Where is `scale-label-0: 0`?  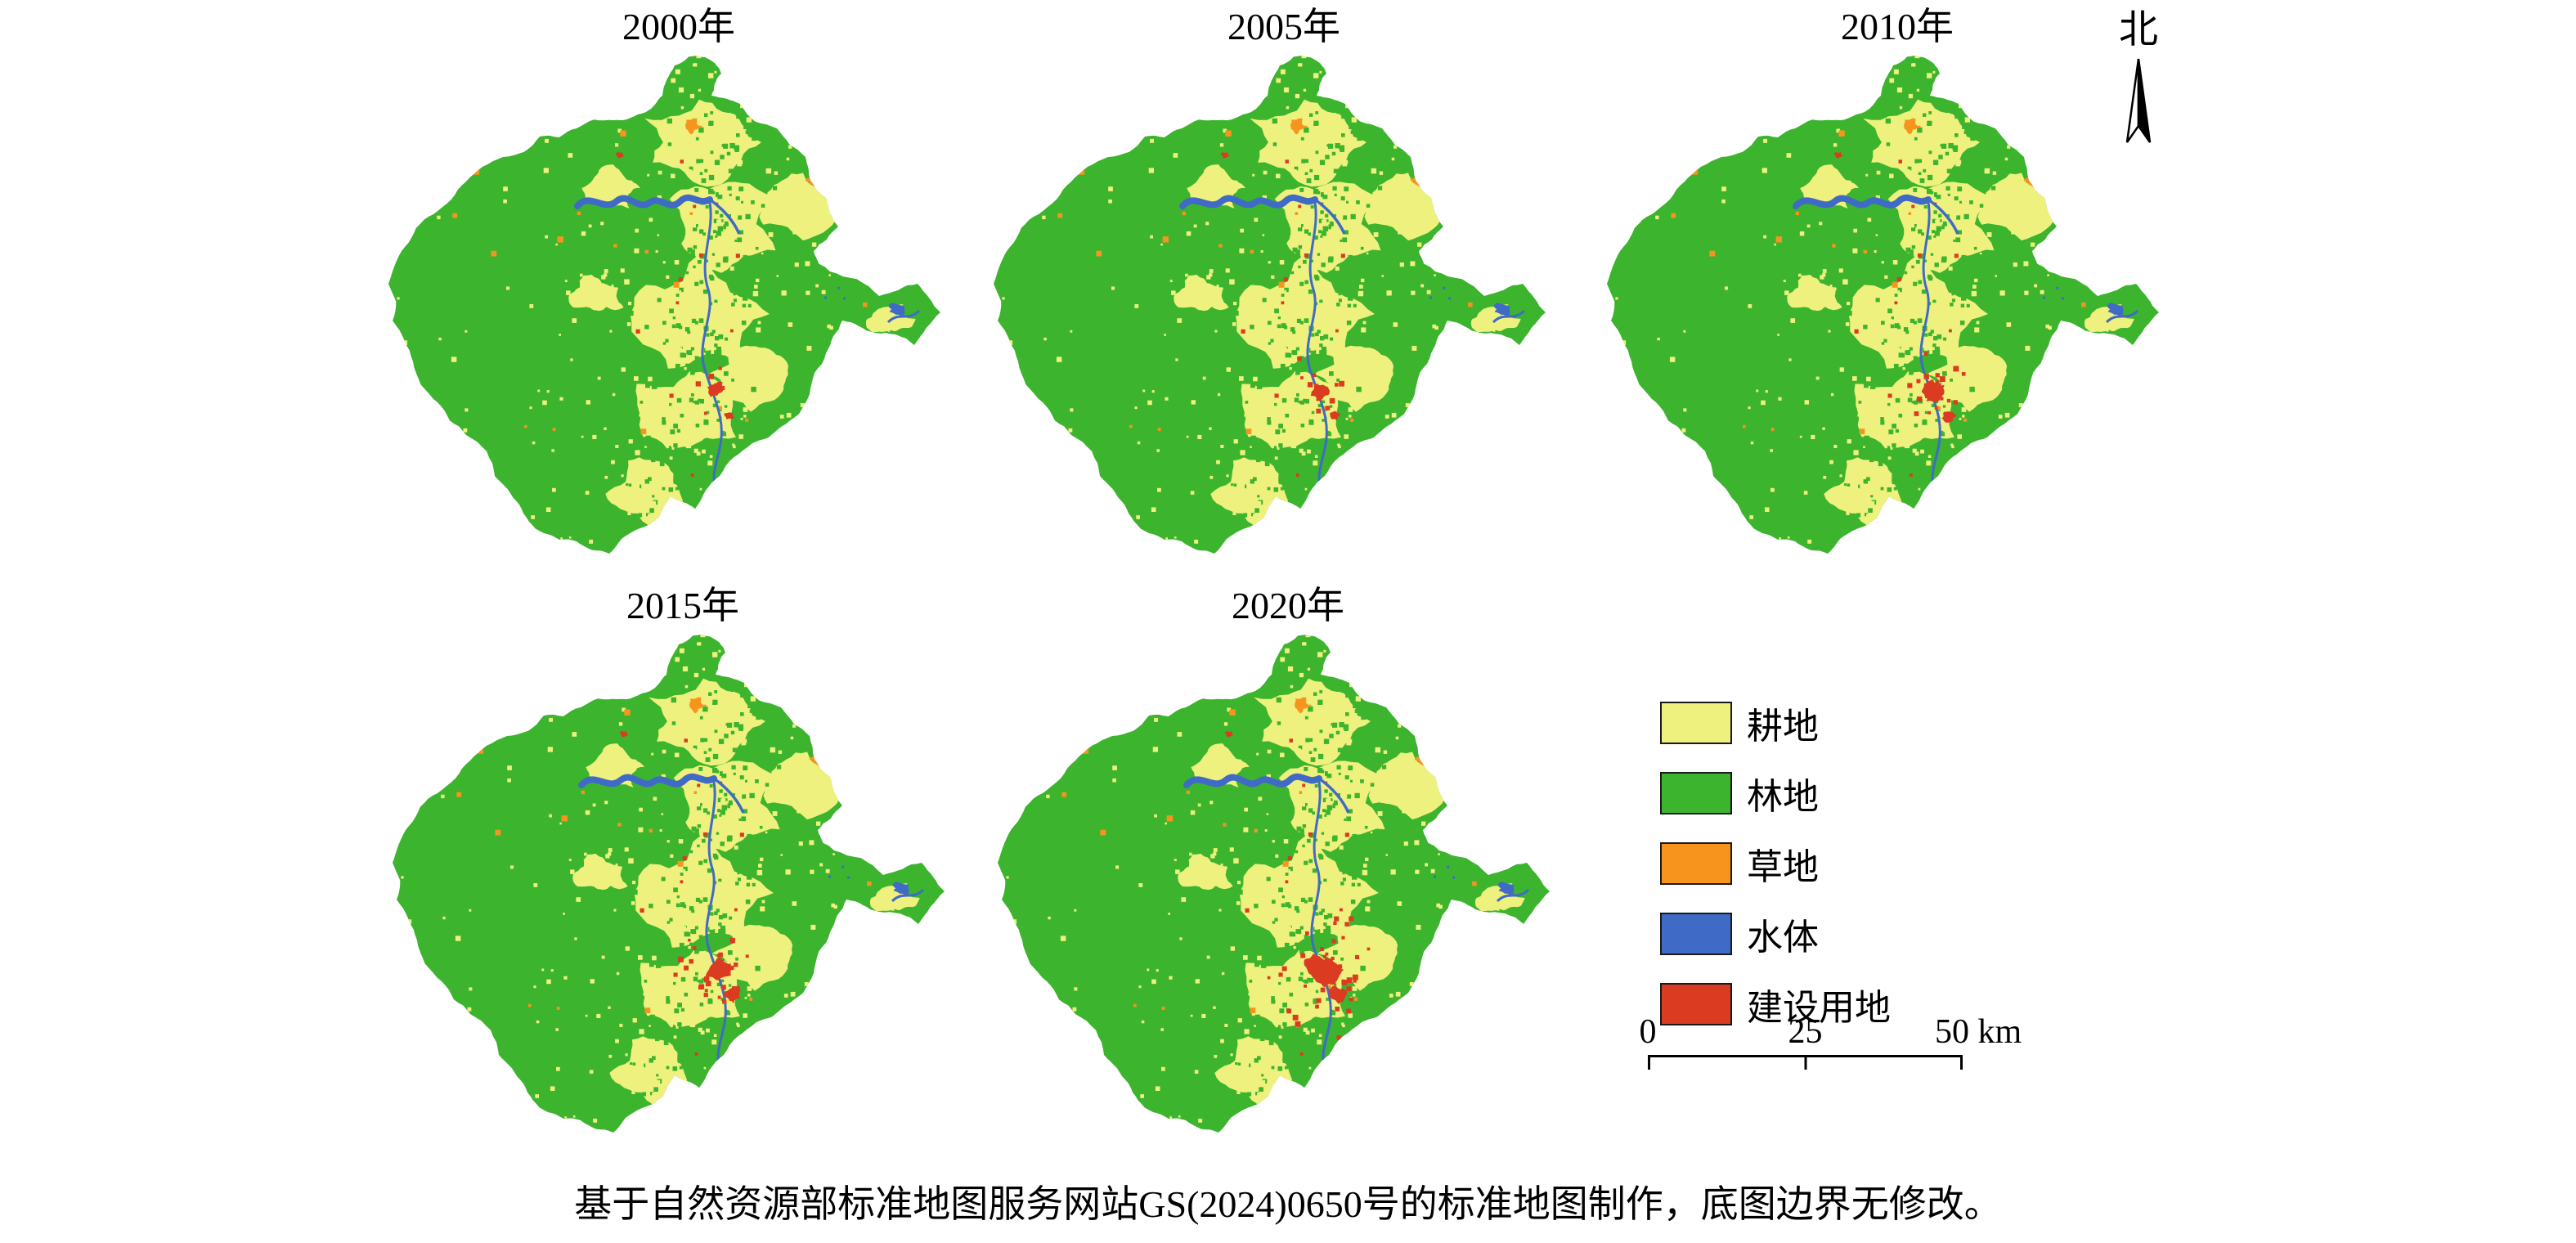
scale-label-0: 0 is located at coordinates (1648, 1032).